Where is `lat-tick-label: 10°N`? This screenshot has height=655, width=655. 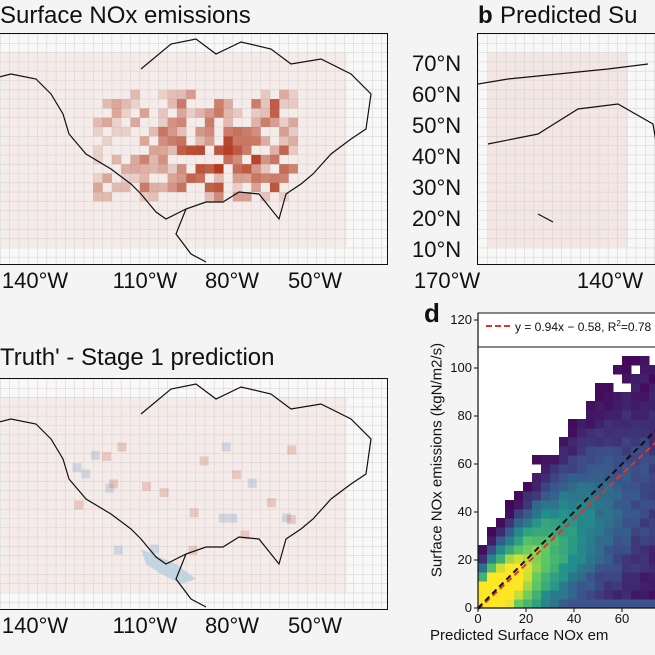
lat-tick-label: 10°N is located at coordinates (437, 249).